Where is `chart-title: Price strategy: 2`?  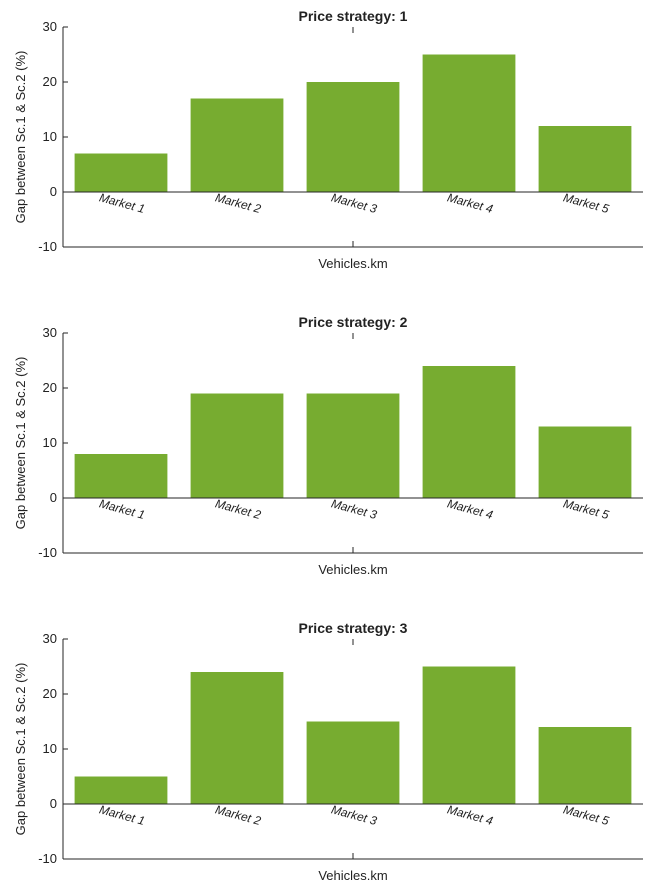
chart-title: Price strategy: 2 is located at coordinates (353, 322).